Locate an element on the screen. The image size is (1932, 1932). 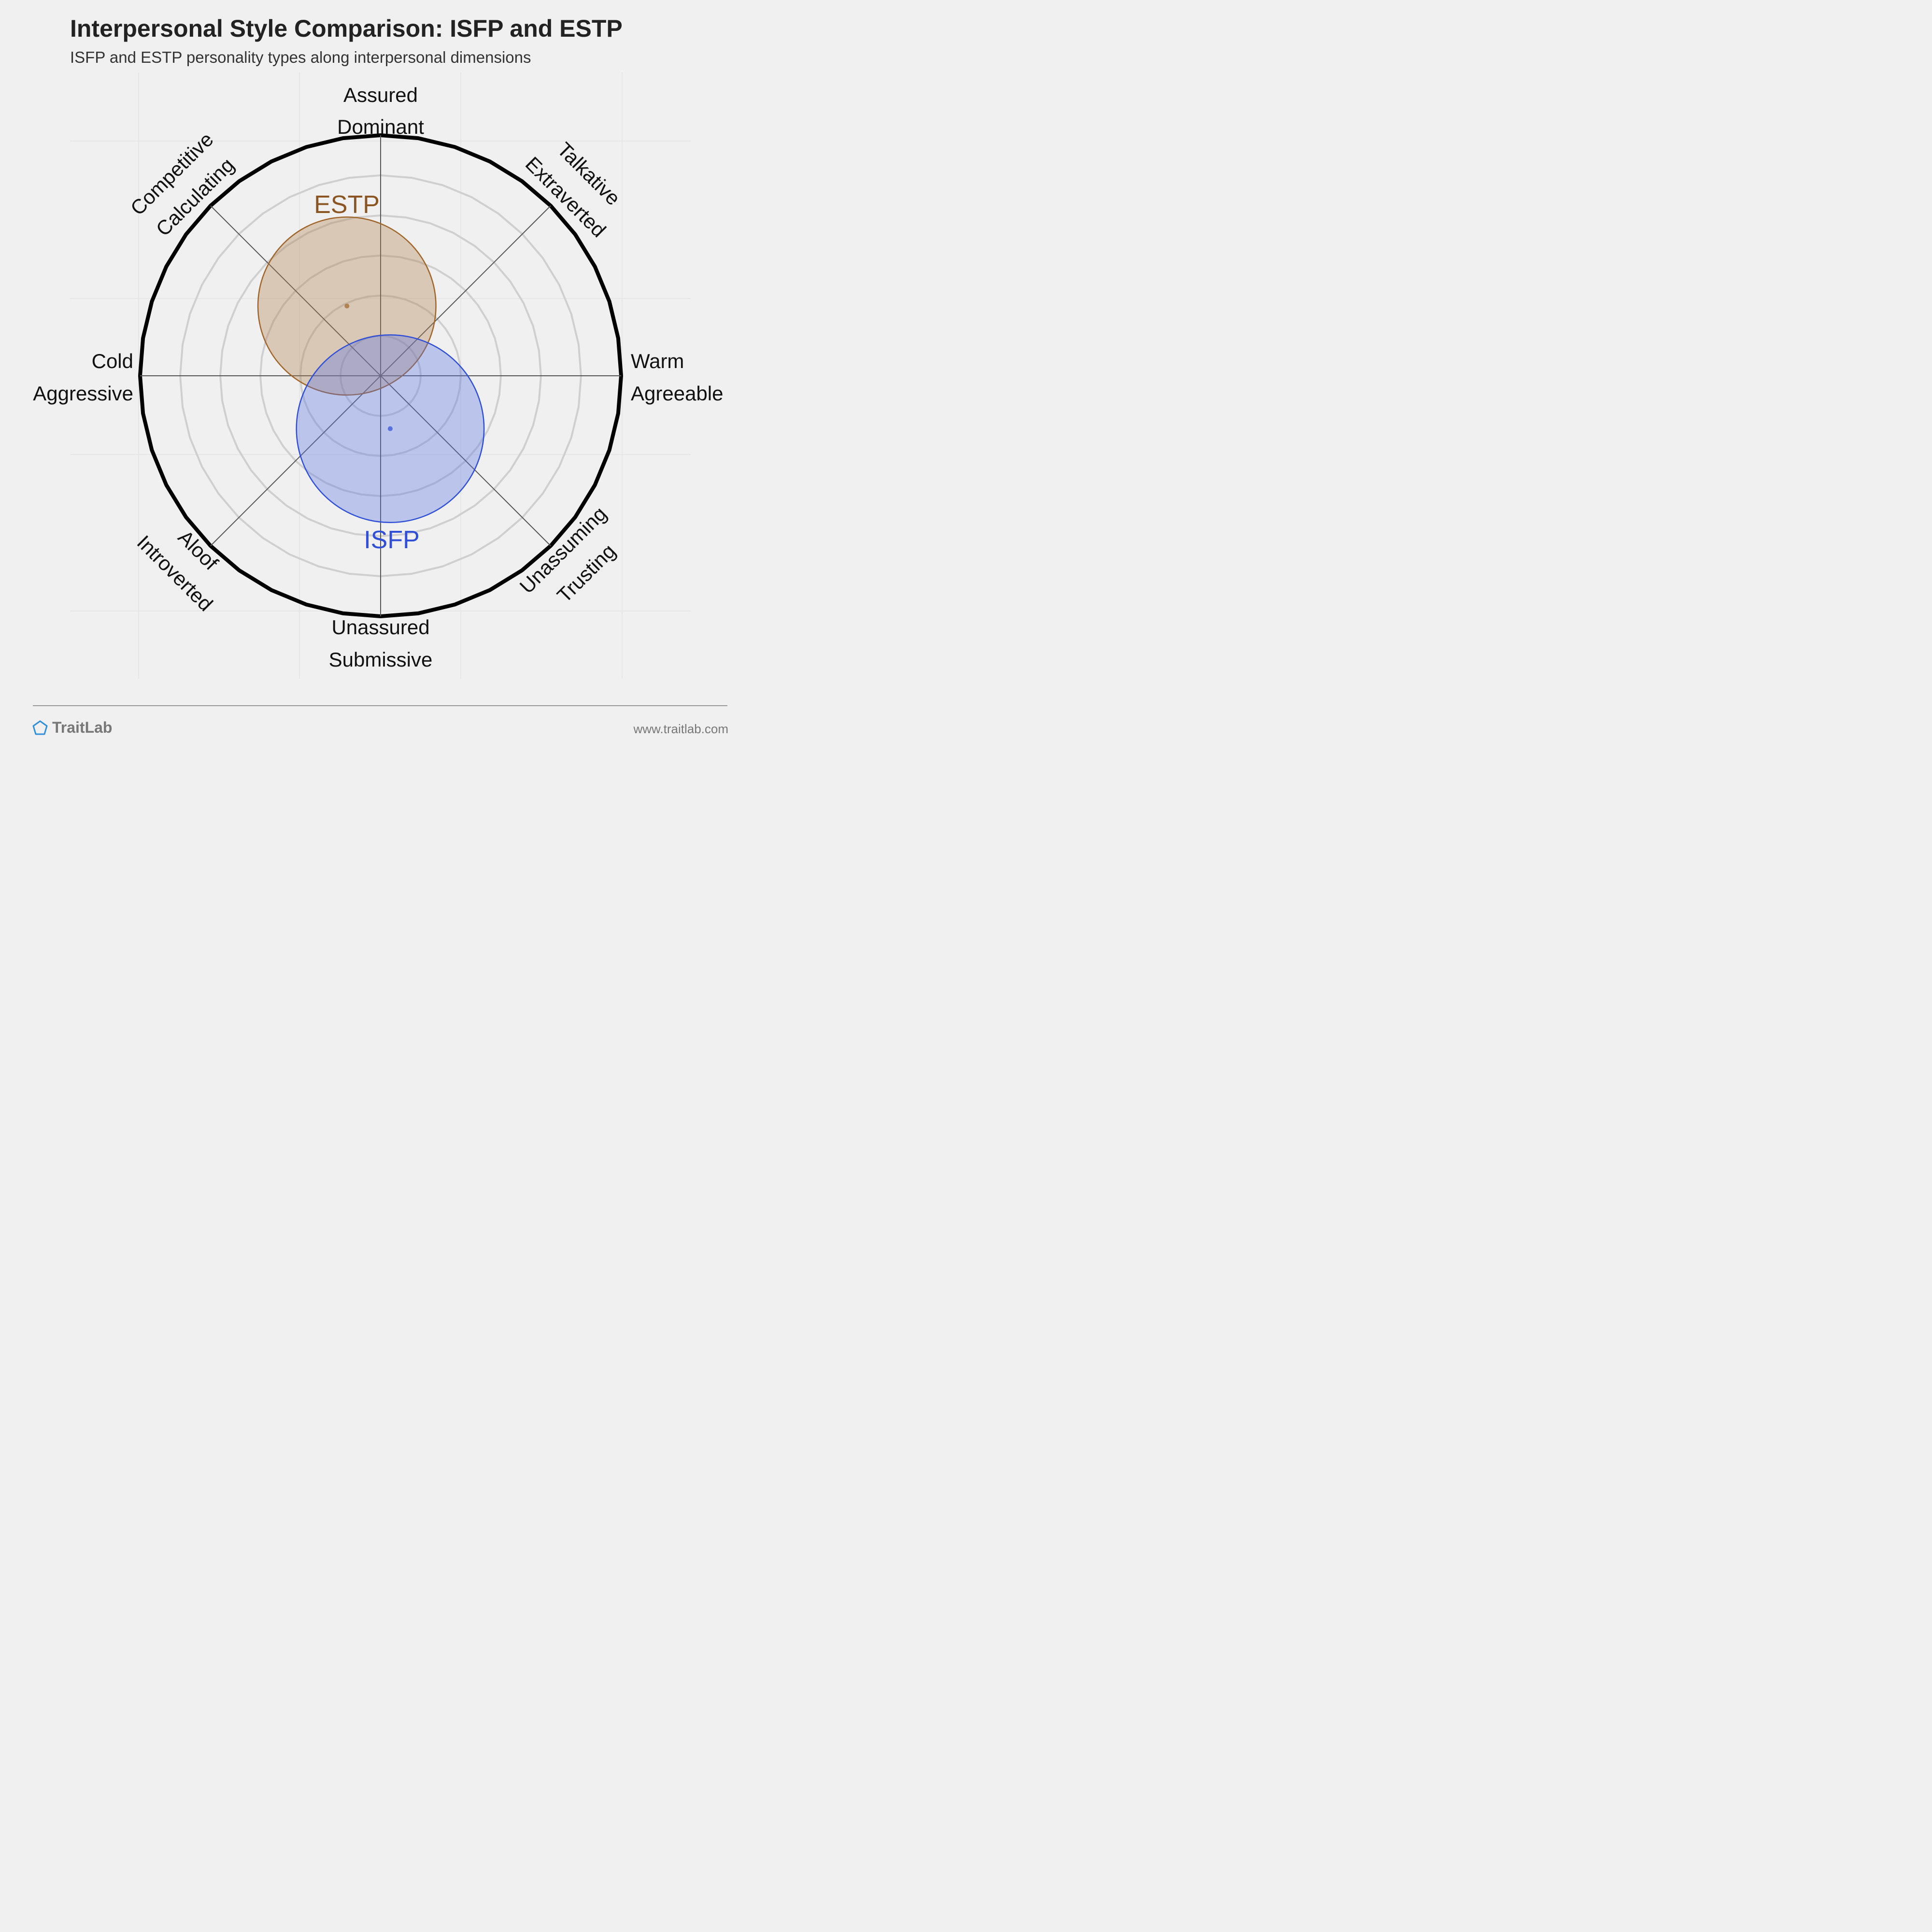
axis-label-left-1: Cold is located at coordinates (112, 361).